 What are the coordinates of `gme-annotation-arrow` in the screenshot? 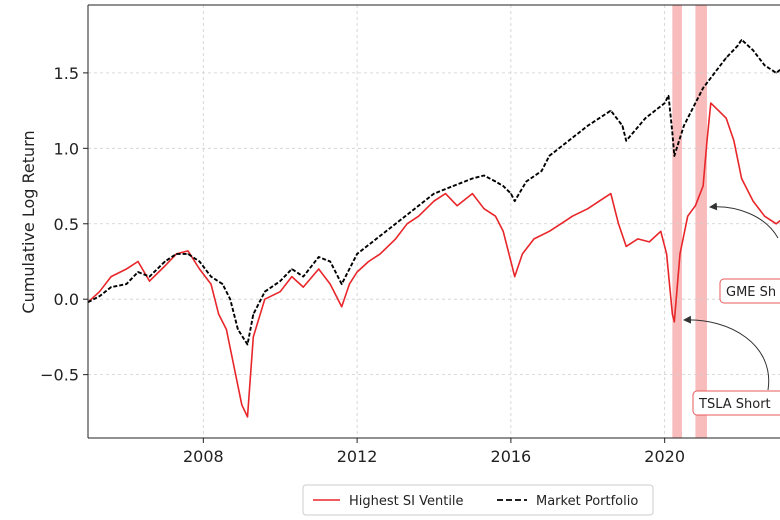 It's located at (744, 220).